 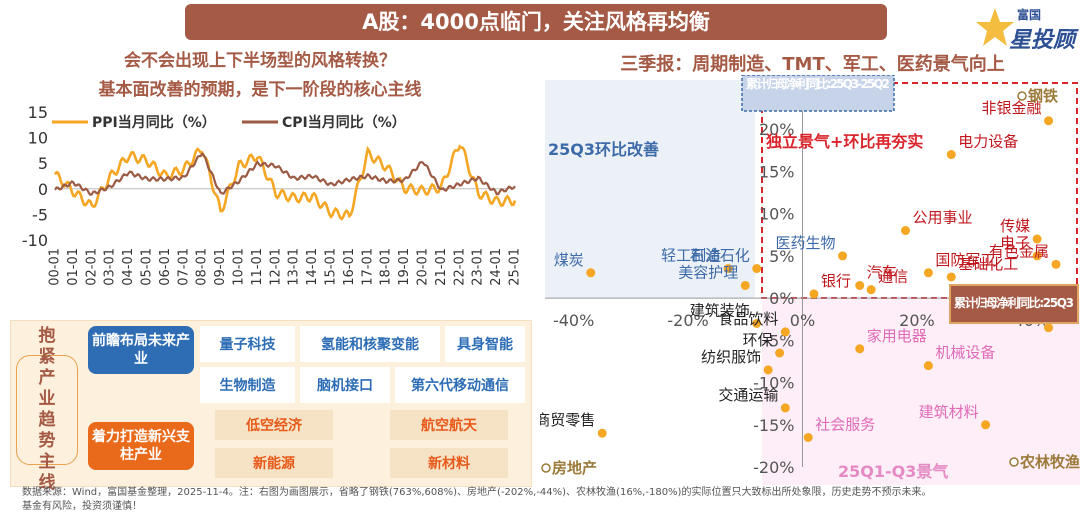 What do you see at coordinates (260, 61) in the screenshot?
I see `left-title-line1: 会不会出现上下半场型的风格转换？` at bounding box center [260, 61].